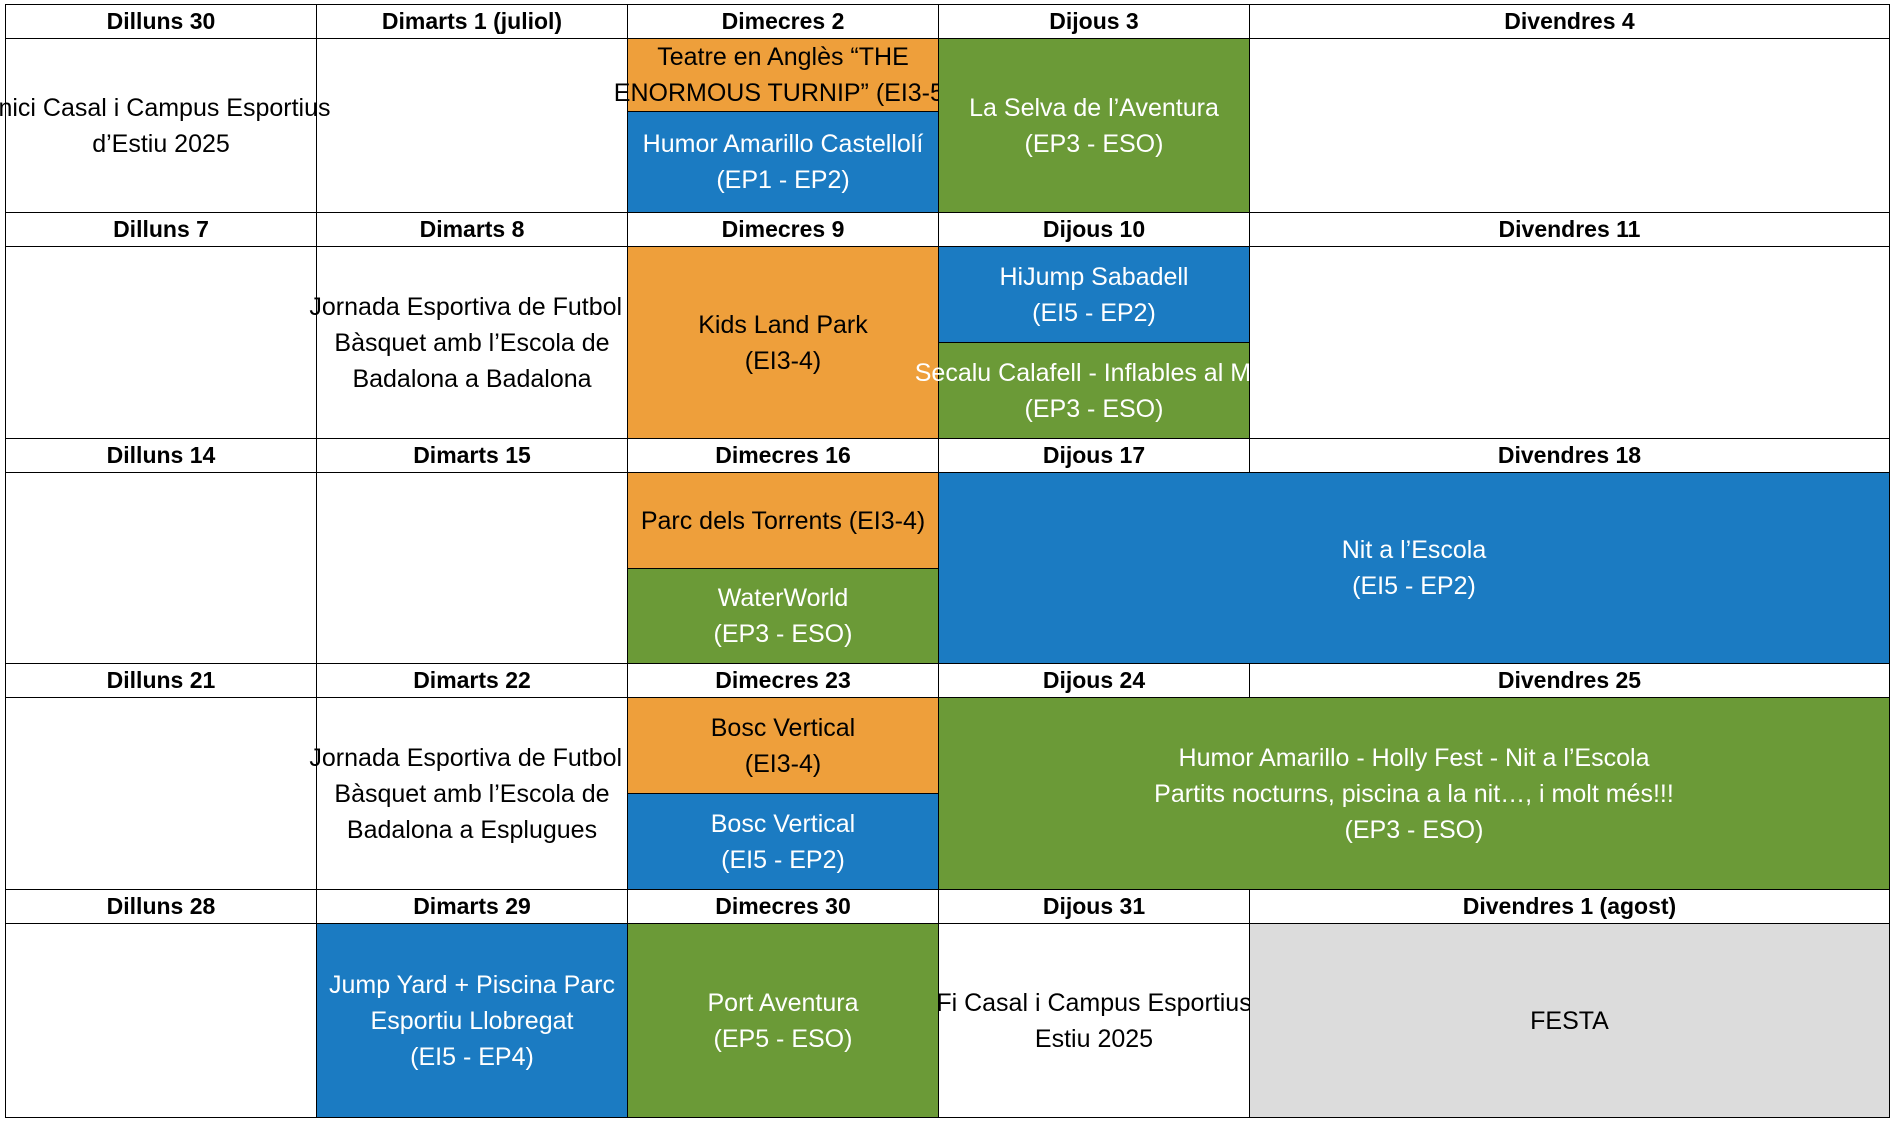 The width and height of the screenshot is (1894, 1122). Describe the element at coordinates (1569, 455) in the screenshot. I see `day-header: Divendres 18` at that location.